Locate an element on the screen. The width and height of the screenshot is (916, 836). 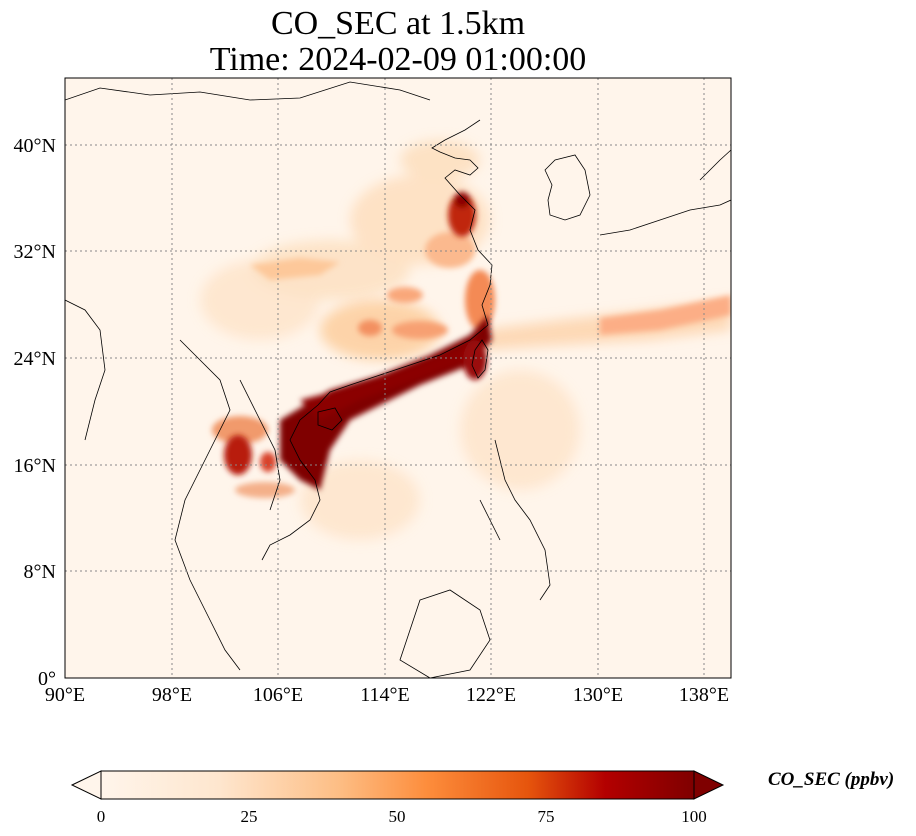
colorbar-bar is located at coordinates (397, 785).